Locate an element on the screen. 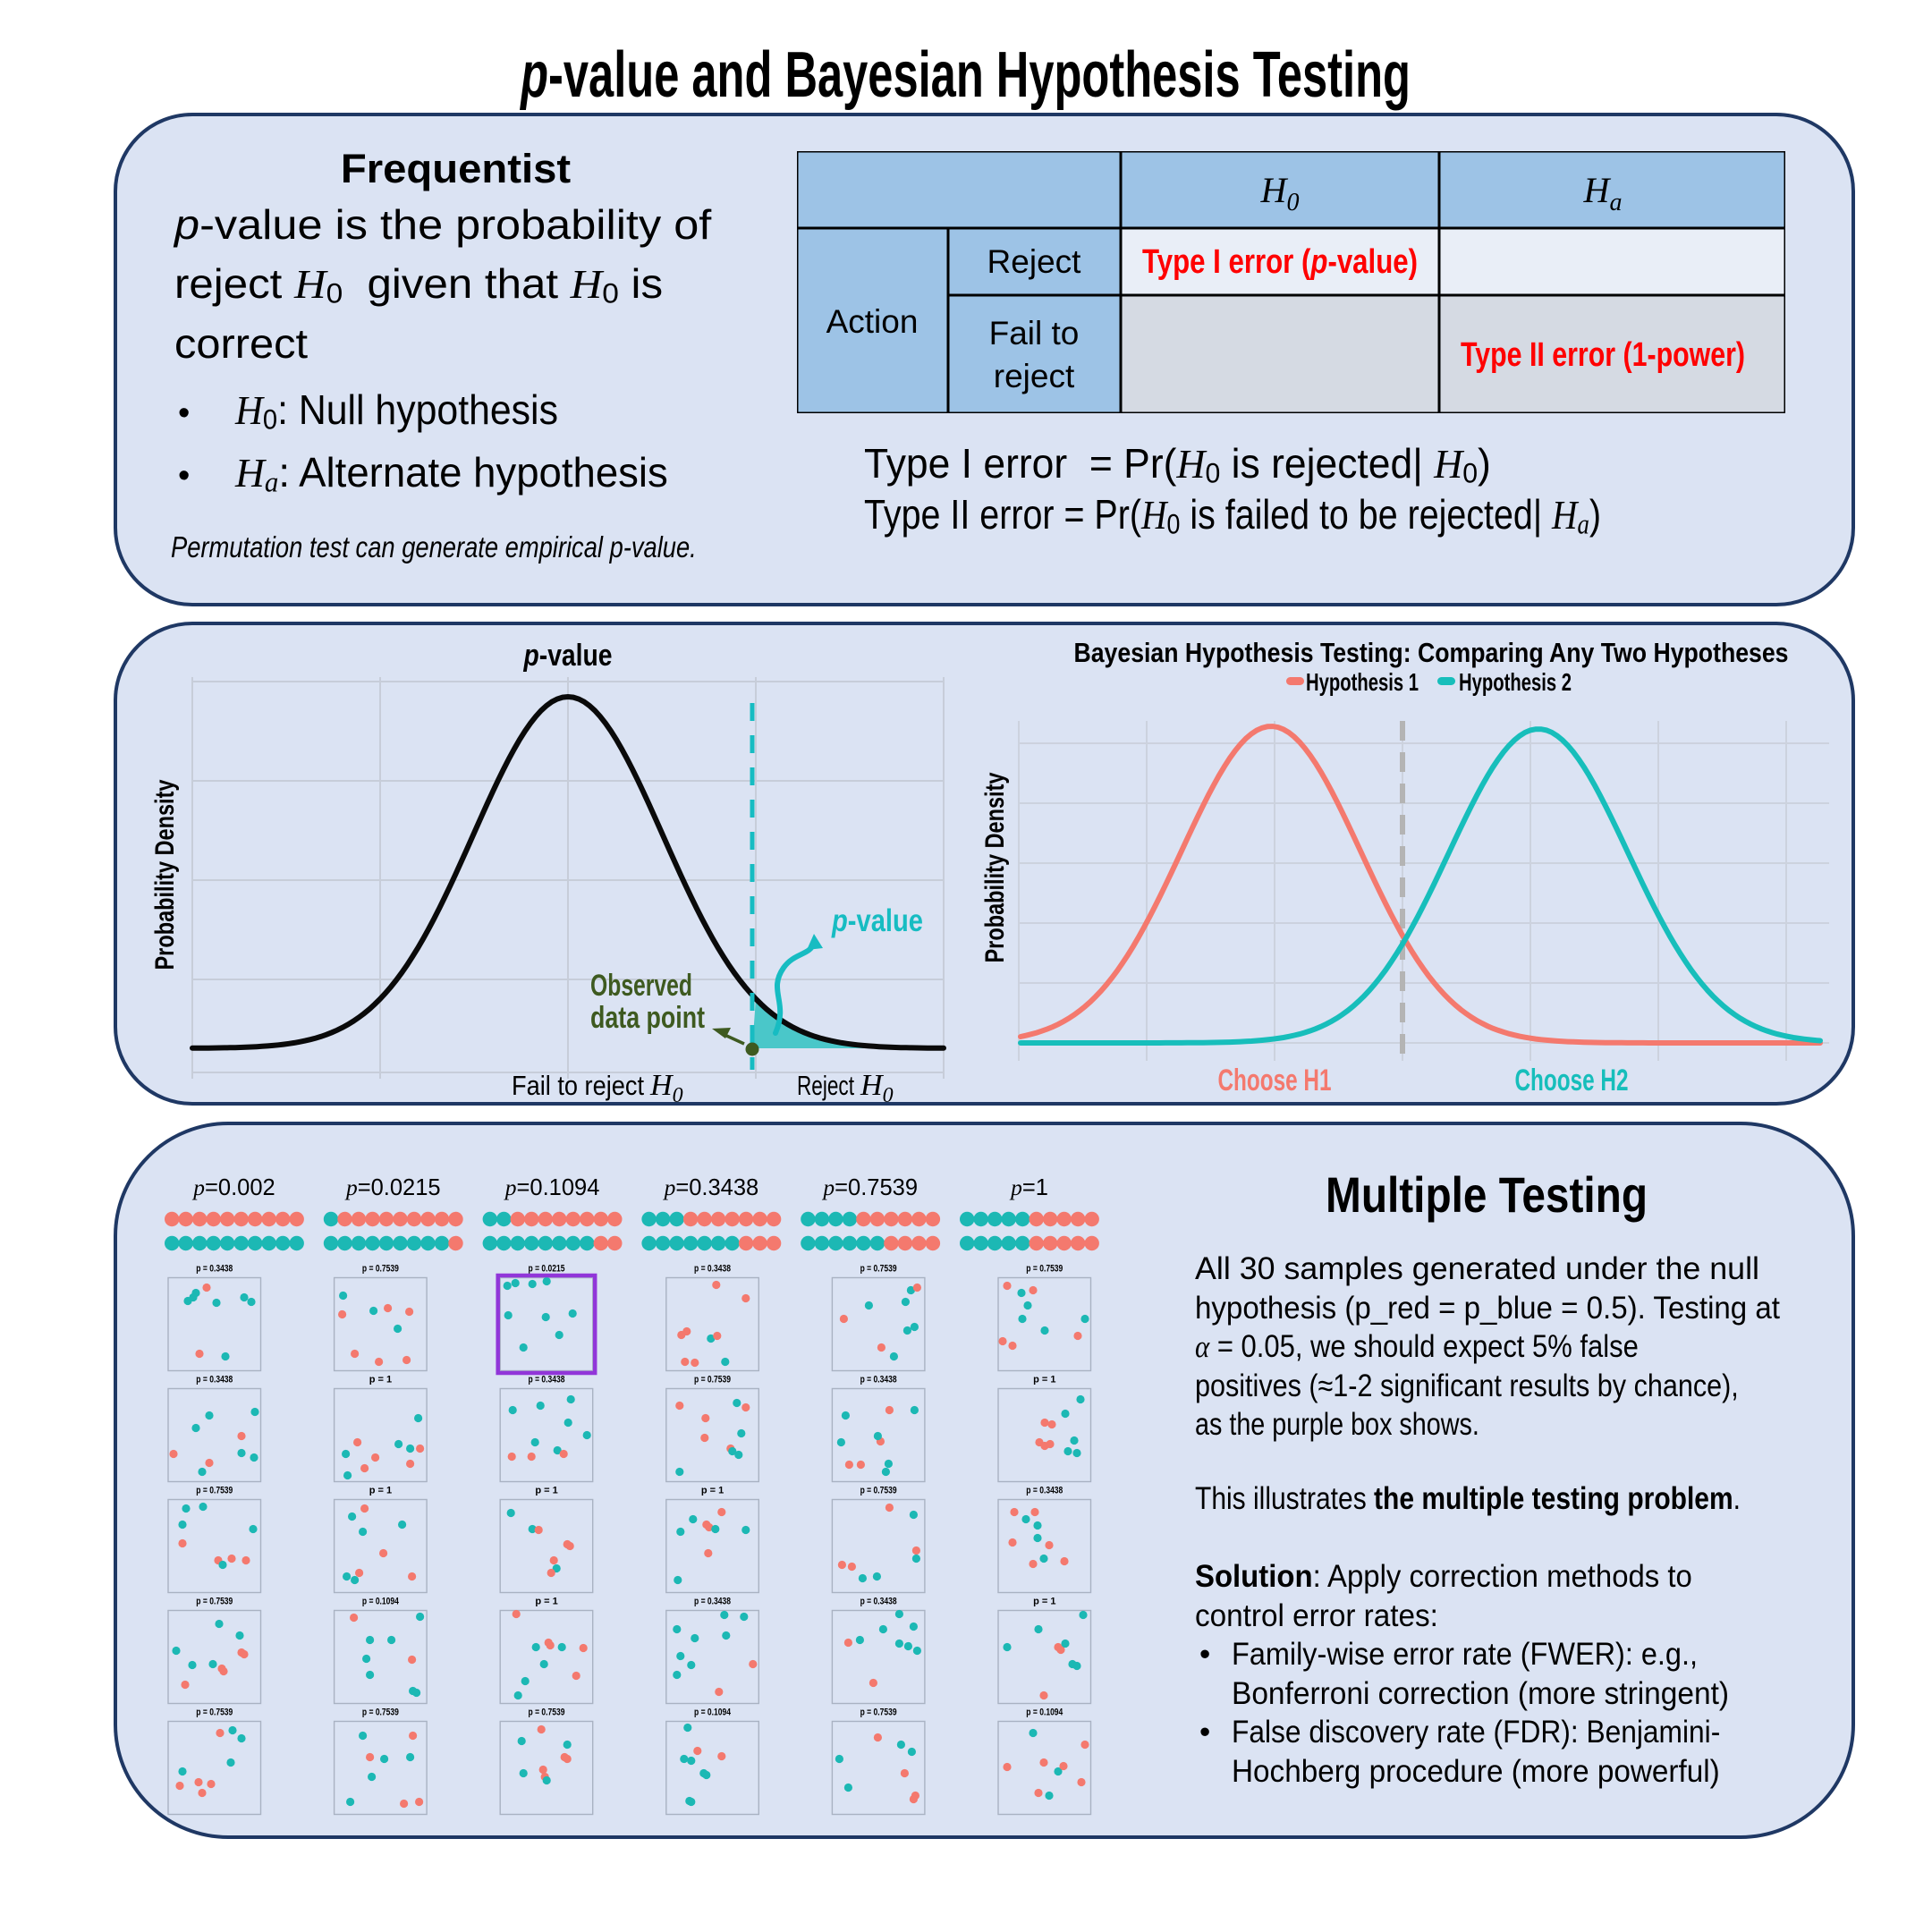 The height and width of the screenshot is (1932, 1932). svg-text: p = 0.0215 is located at coordinates (547, 1269).